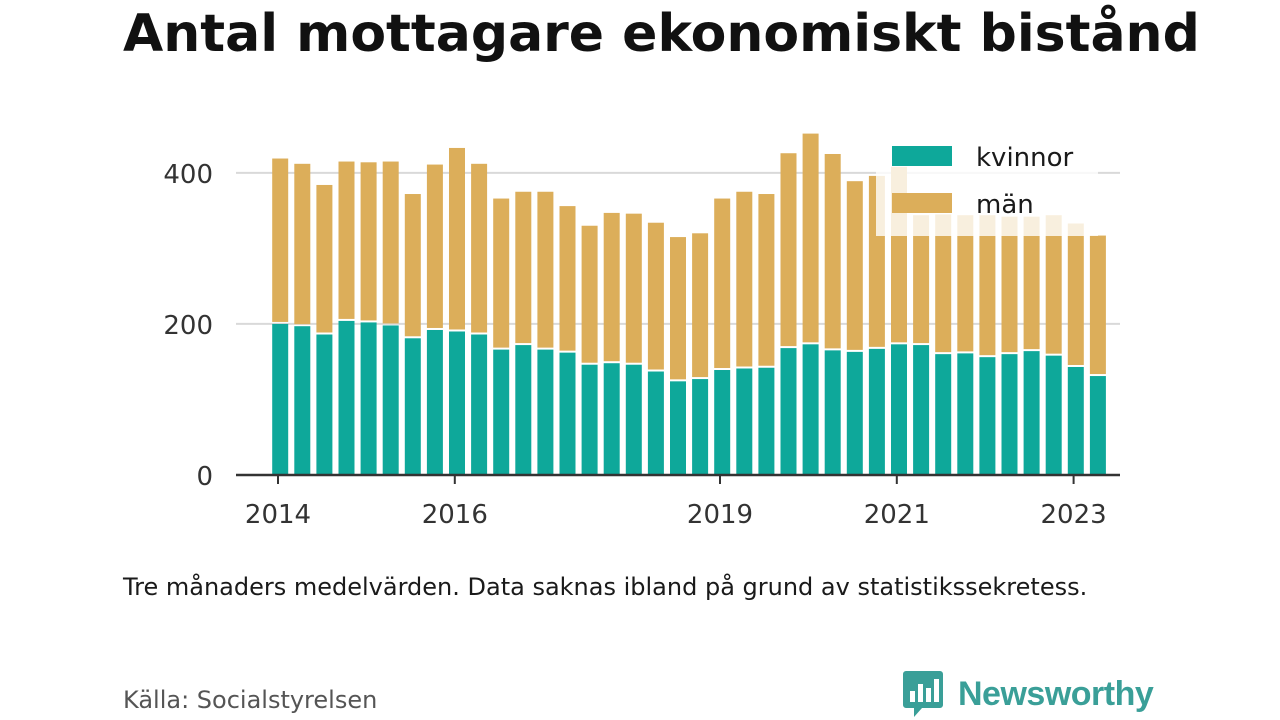 This screenshot has width=1280, height=720. Describe the element at coordinates (1005, 205) in the screenshot. I see `legend-label: män` at that location.